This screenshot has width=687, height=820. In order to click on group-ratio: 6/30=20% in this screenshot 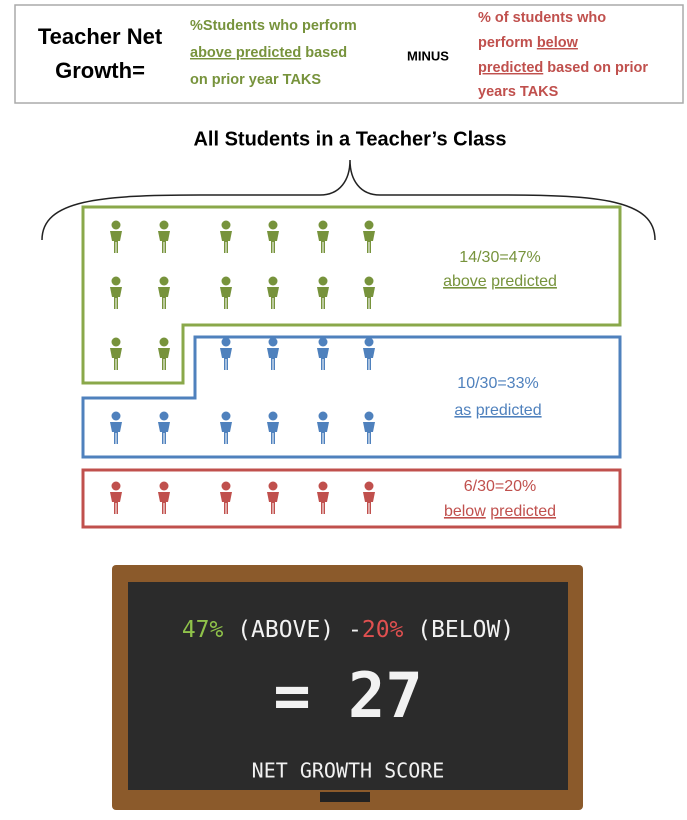, I will do `click(500, 486)`.